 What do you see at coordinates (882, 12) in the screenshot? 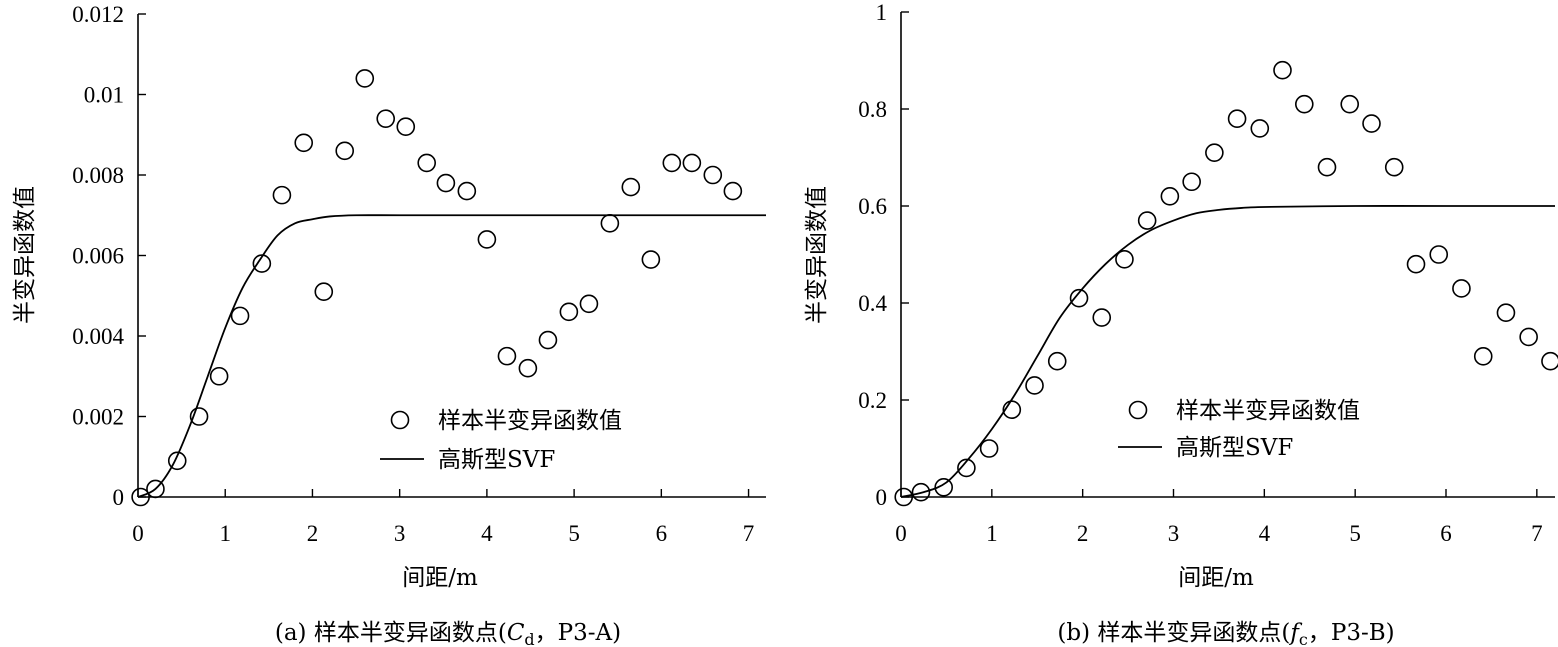
I see `y-tick-label: 1` at bounding box center [882, 12].